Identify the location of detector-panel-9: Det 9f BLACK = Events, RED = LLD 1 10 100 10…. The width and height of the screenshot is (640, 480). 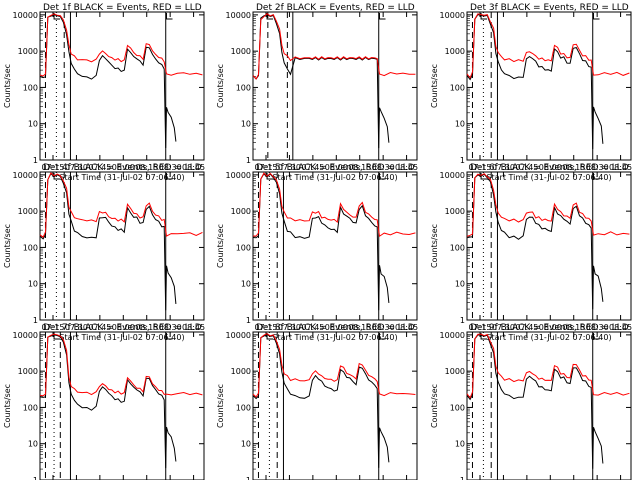
(531, 401).